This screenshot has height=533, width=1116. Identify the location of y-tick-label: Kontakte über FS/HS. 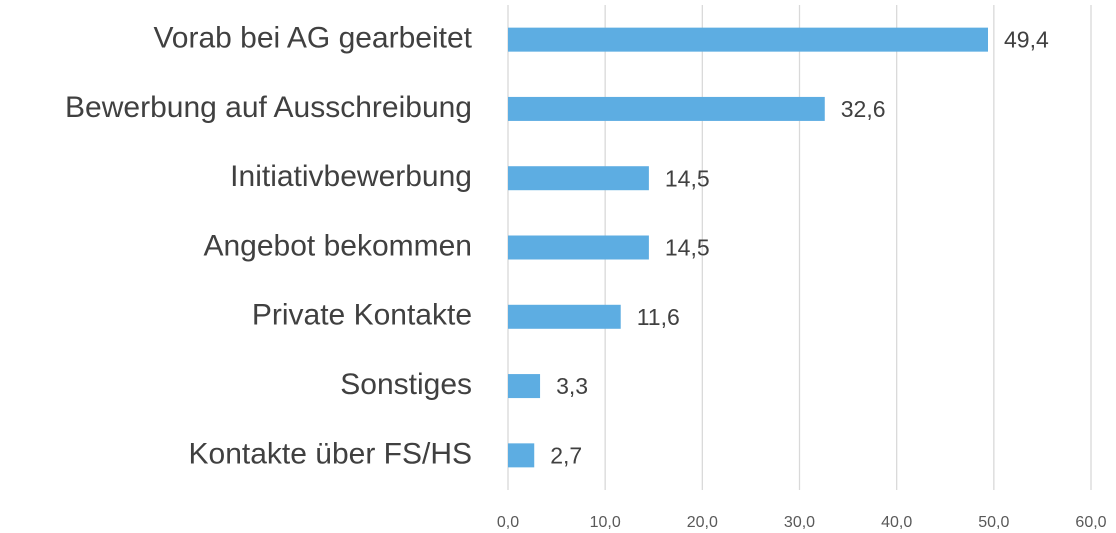
(330, 453).